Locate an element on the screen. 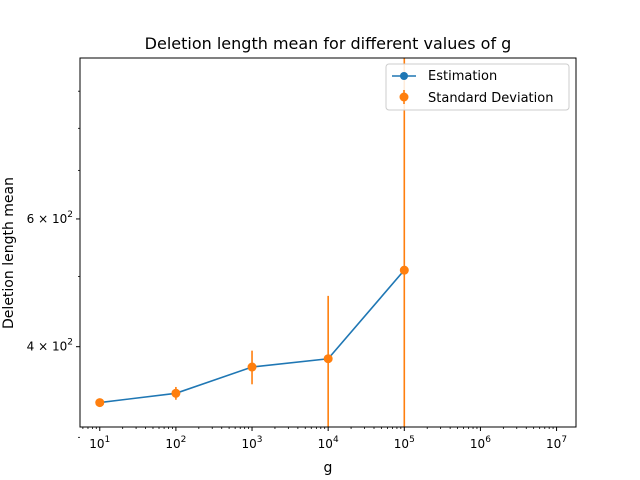  legend-box is located at coordinates (477, 87).